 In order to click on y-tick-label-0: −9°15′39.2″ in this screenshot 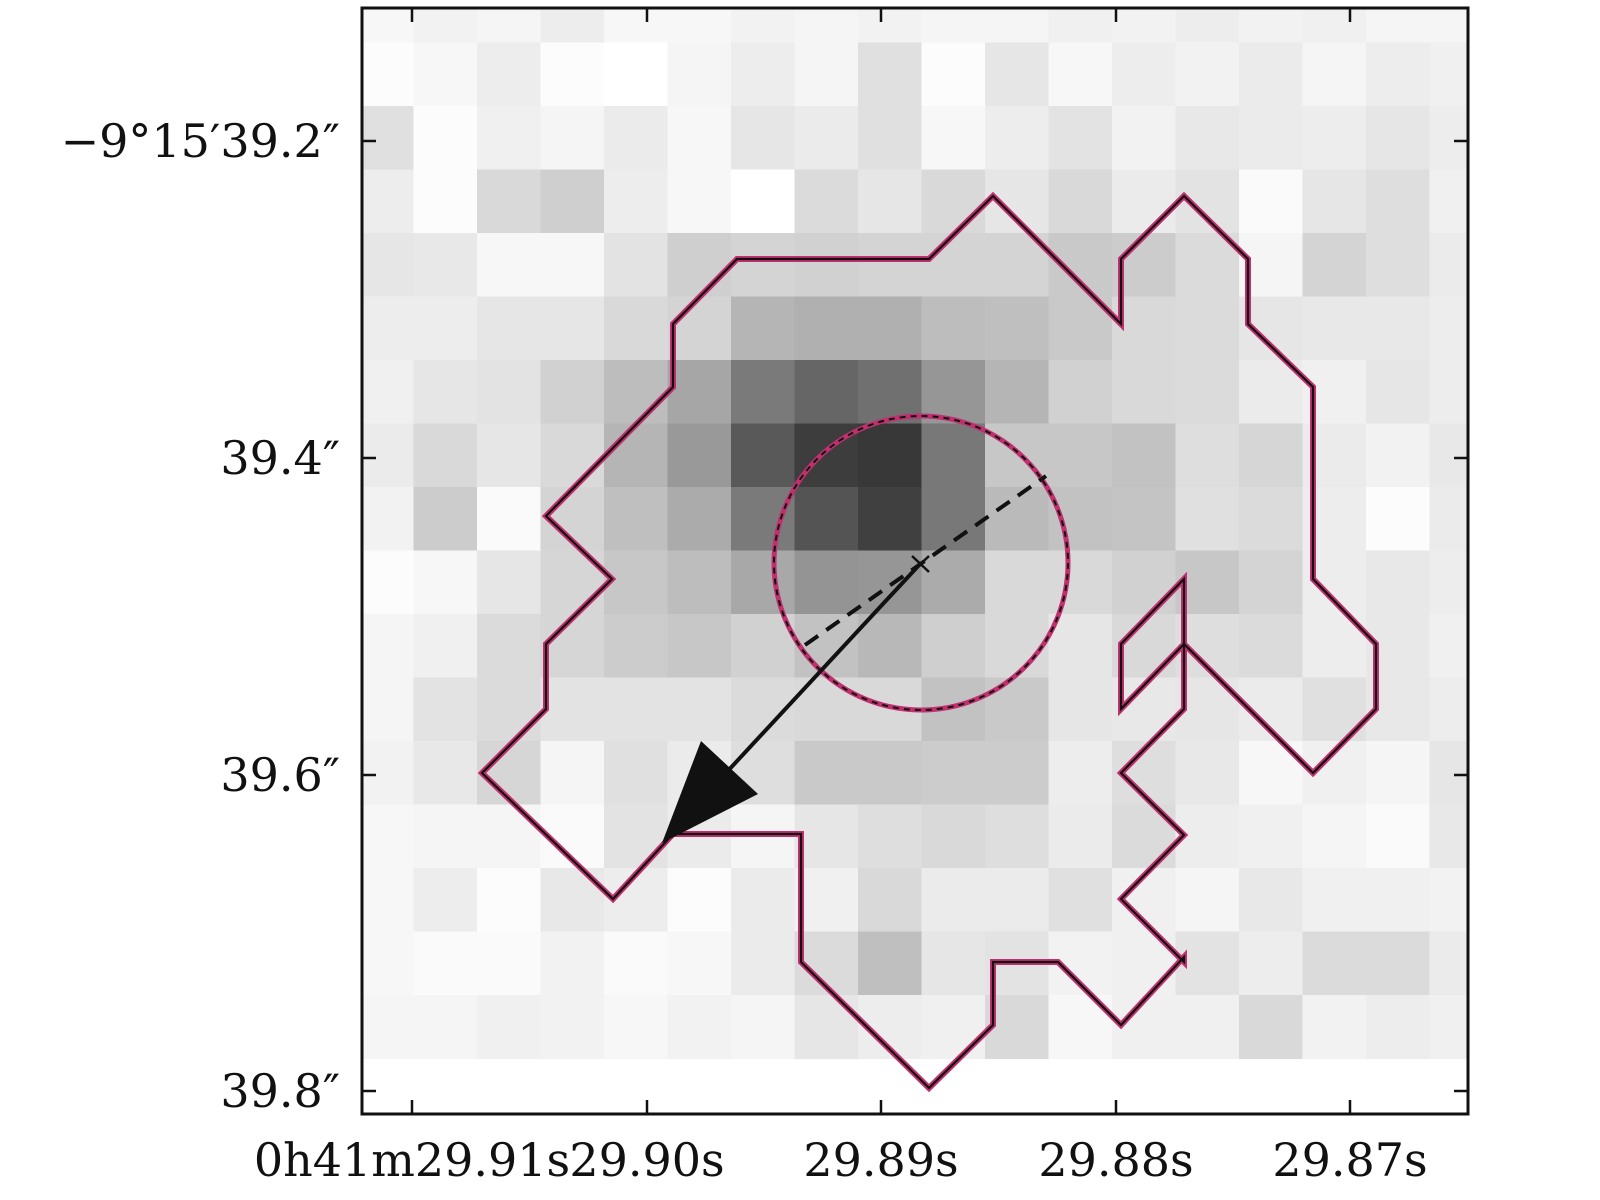, I will do `click(200, 141)`.